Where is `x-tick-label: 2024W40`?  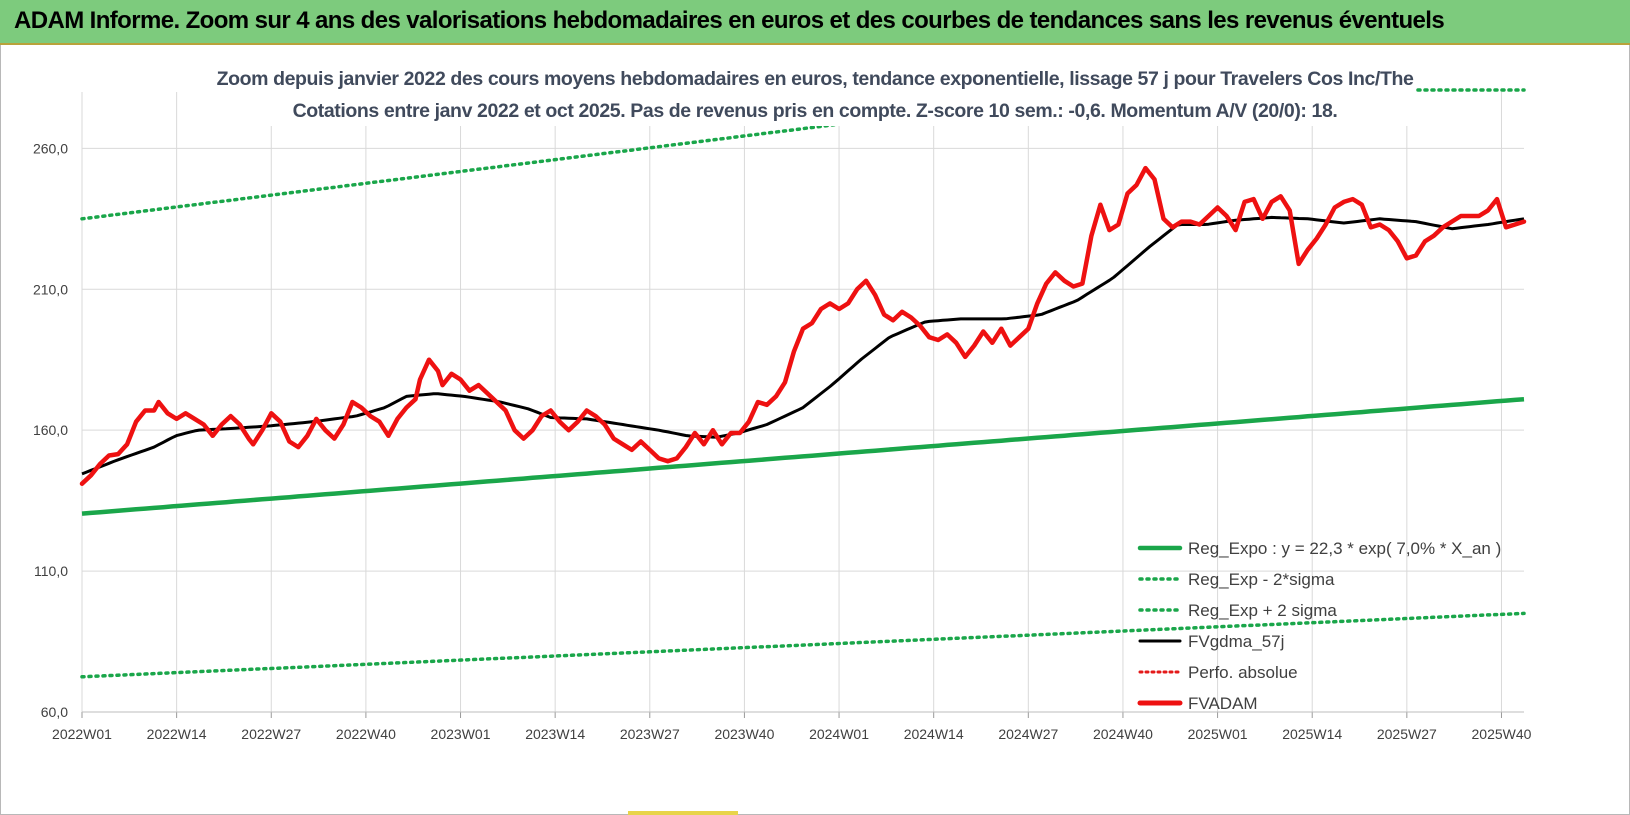 x-tick-label: 2024W40 is located at coordinates (1123, 734).